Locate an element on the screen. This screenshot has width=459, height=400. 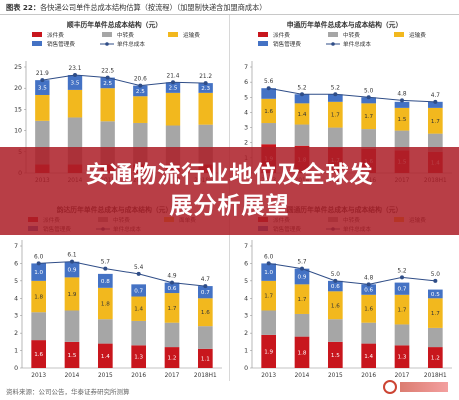
banner-line-2: 展分析展望 is located at coordinates (229, 206).